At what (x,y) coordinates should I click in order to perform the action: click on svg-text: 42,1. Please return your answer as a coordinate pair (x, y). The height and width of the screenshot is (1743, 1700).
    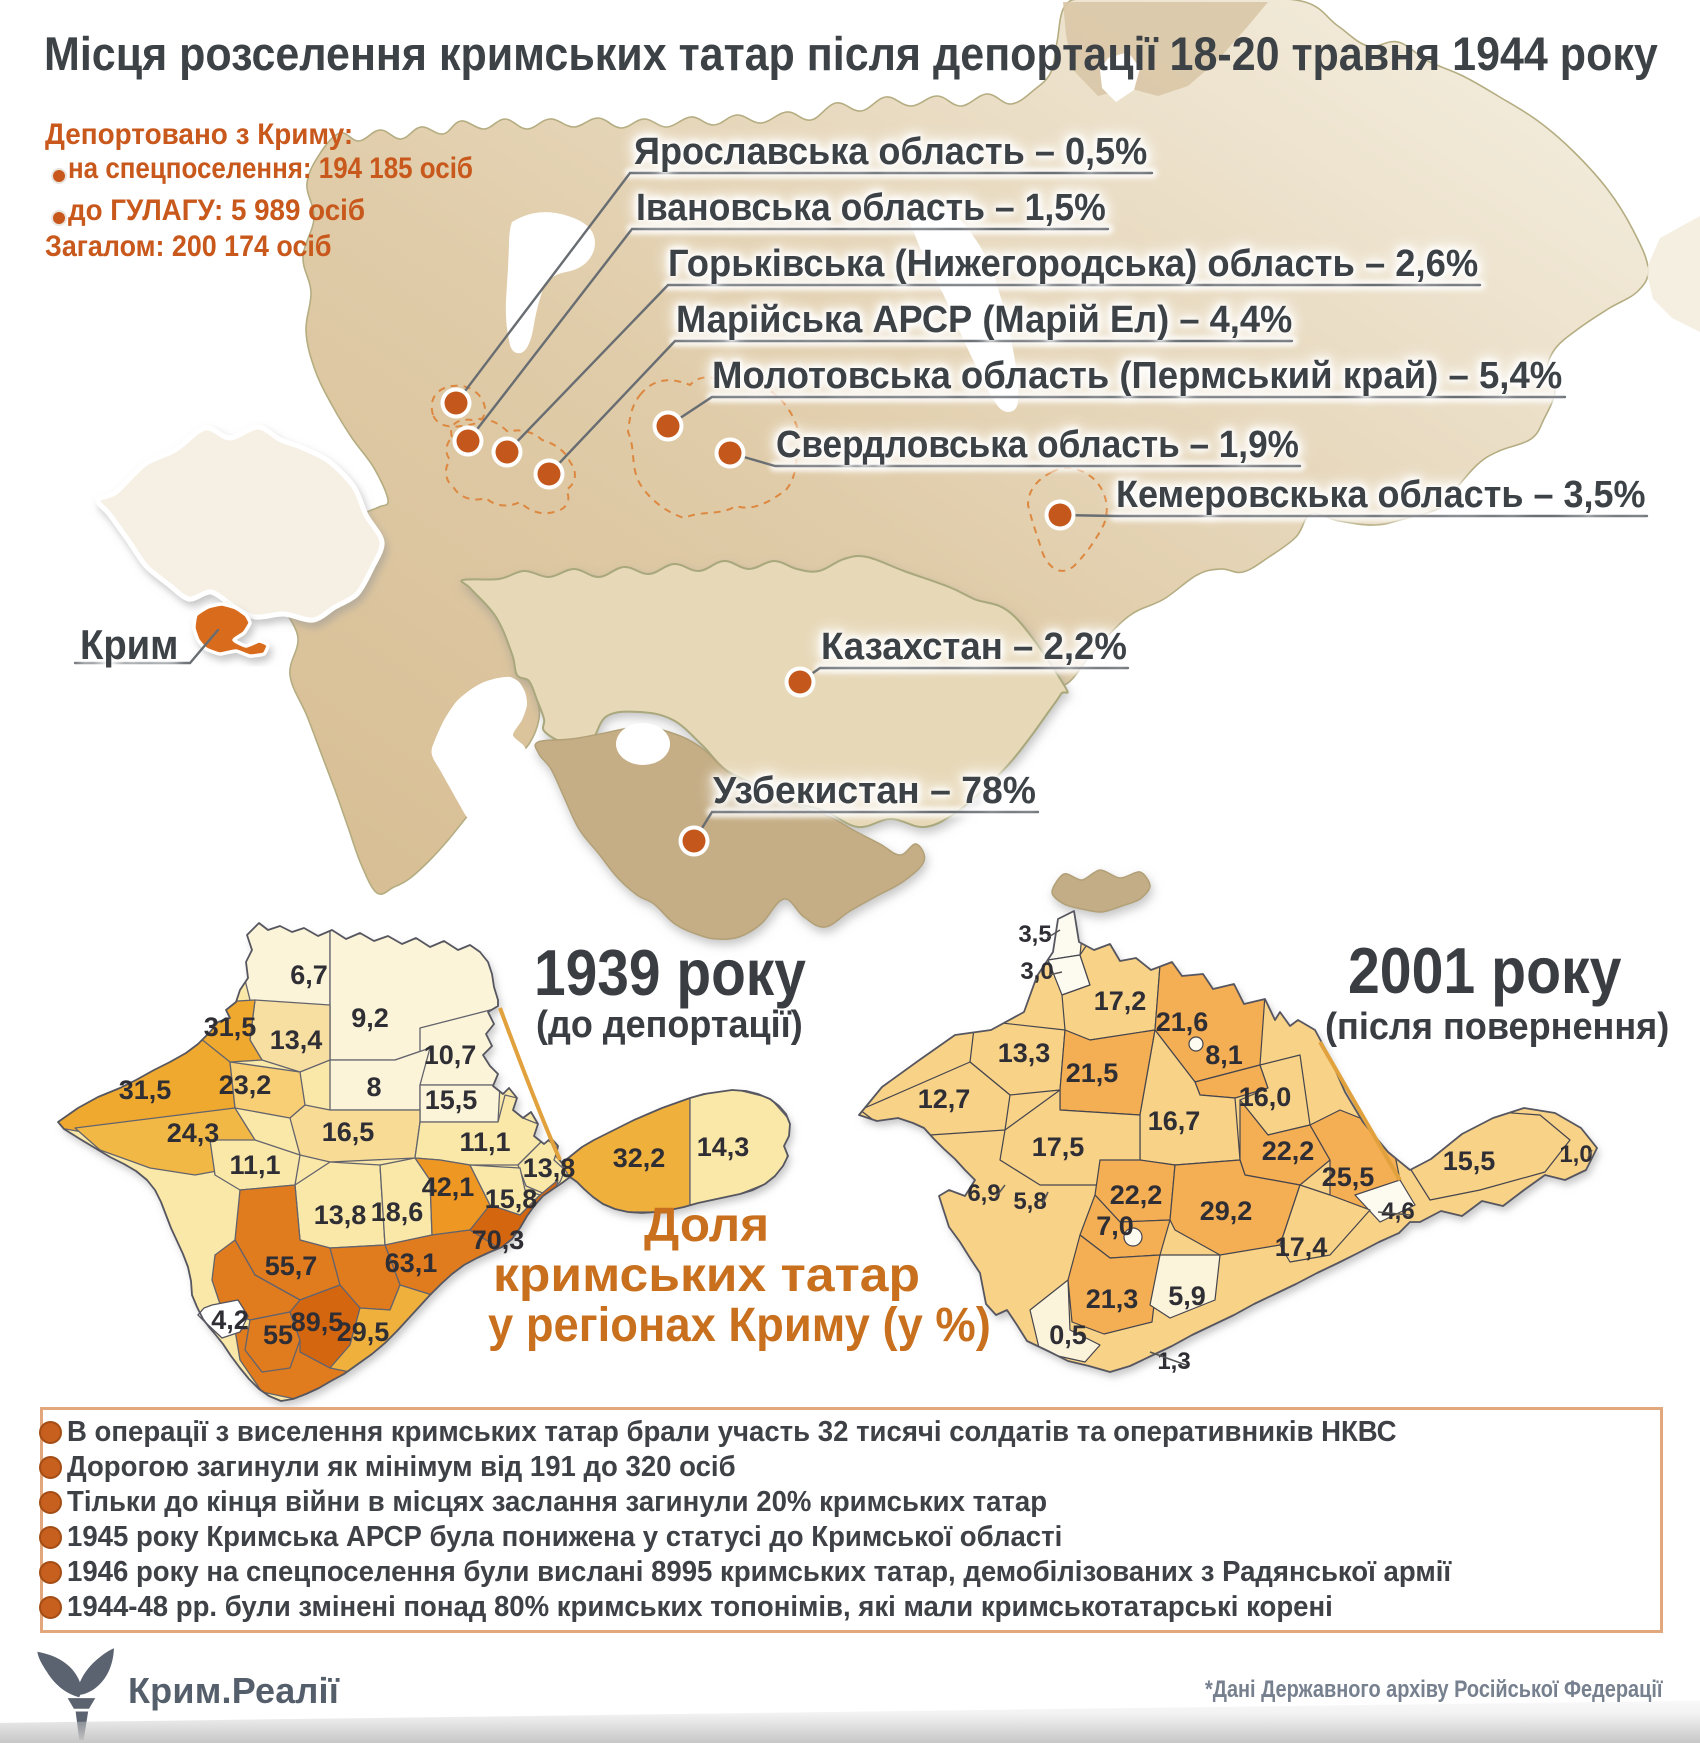
    Looking at the image, I should click on (448, 1187).